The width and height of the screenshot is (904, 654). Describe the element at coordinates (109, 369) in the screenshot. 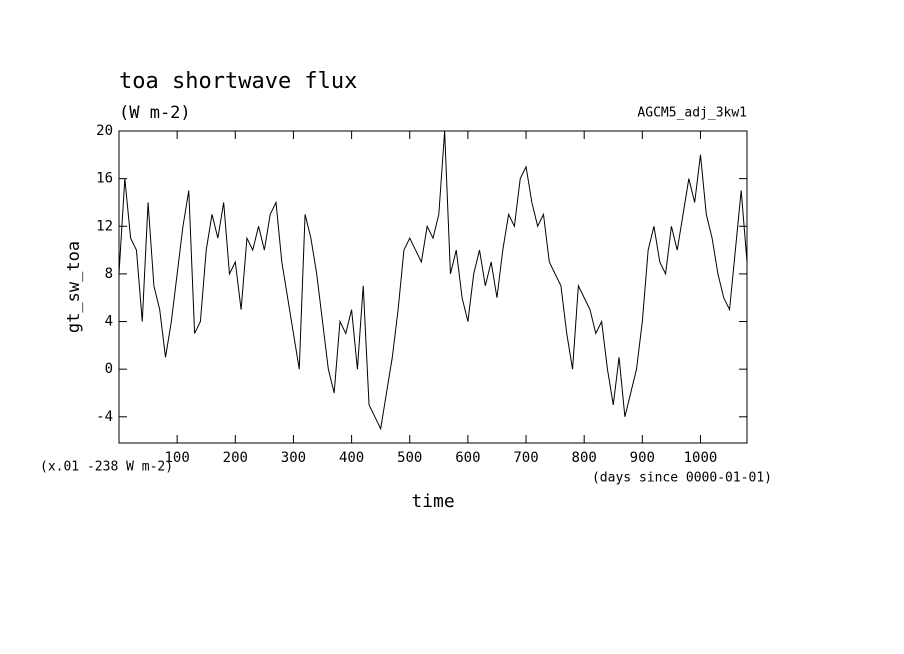

I see `y-tick-label: 0` at that location.